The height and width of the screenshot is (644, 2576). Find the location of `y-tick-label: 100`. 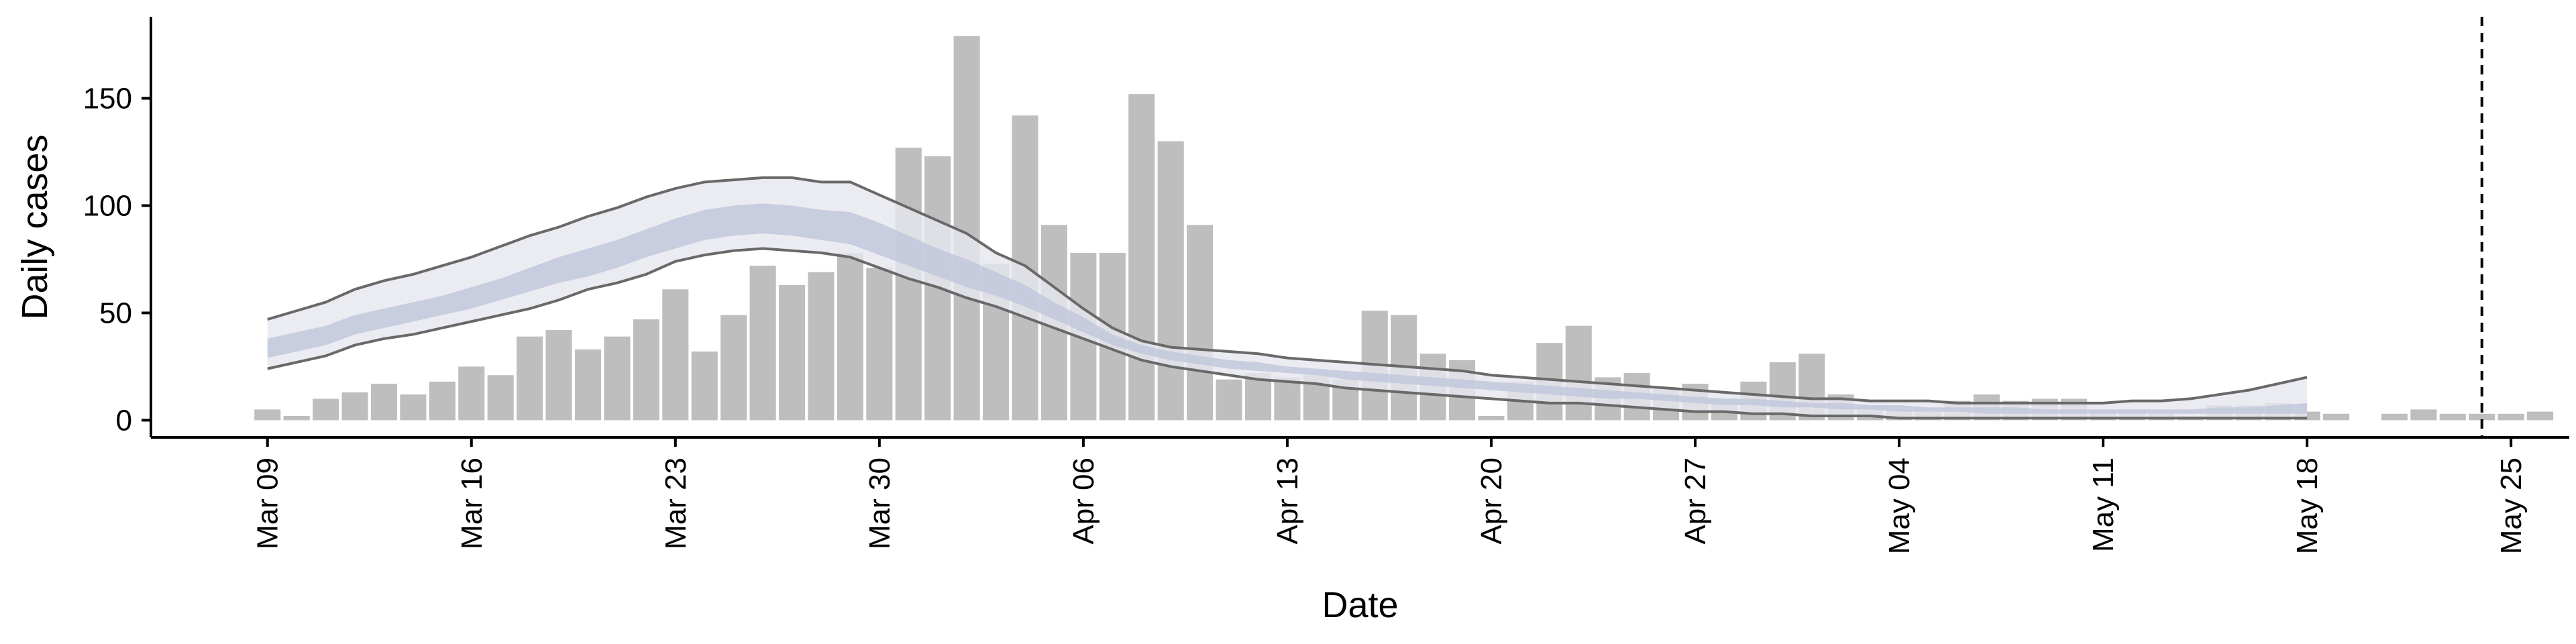

y-tick-label: 100 is located at coordinates (107, 206).